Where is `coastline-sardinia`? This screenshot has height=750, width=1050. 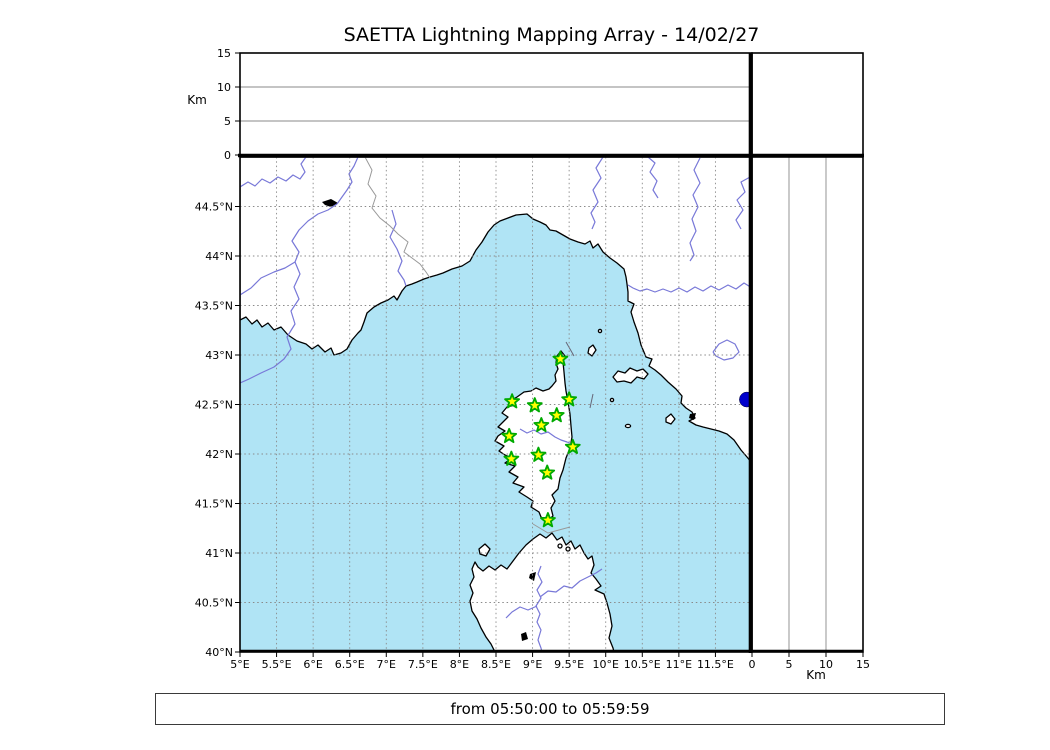 coastline-sardinia is located at coordinates (542, 592).